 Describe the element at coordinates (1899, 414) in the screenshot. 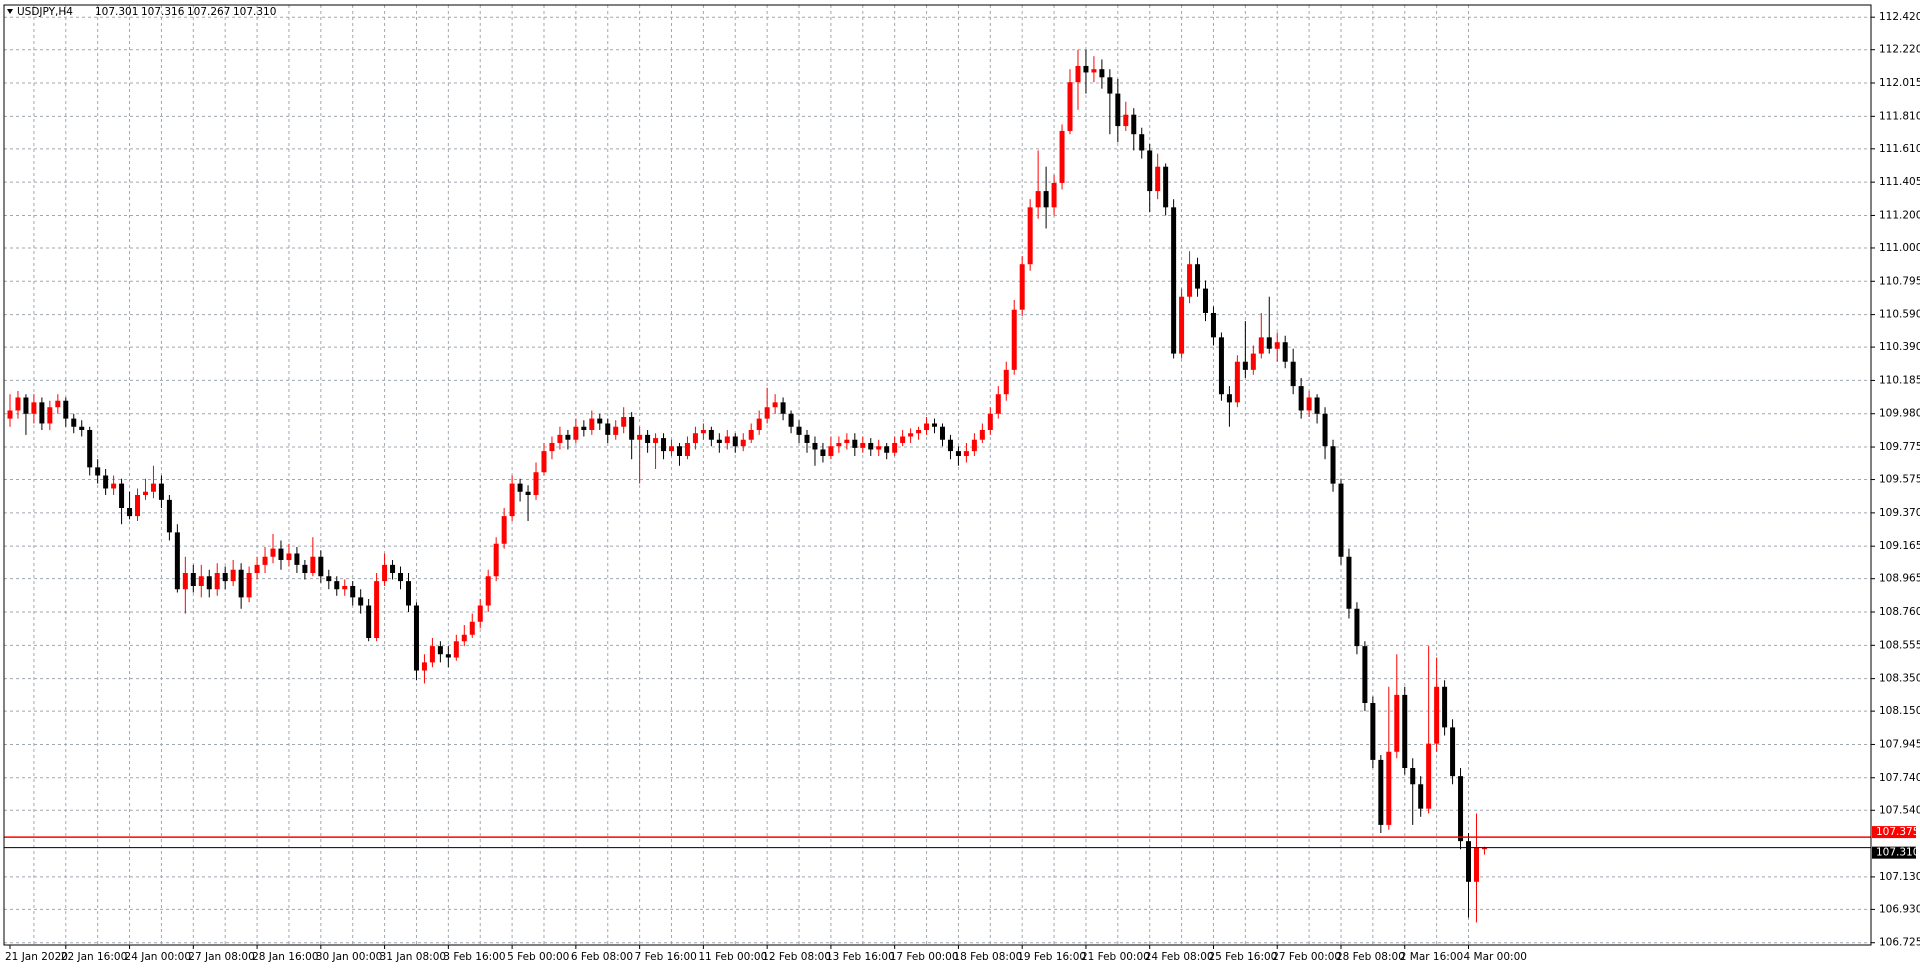

I see `y-tick-label: 109.980` at that location.